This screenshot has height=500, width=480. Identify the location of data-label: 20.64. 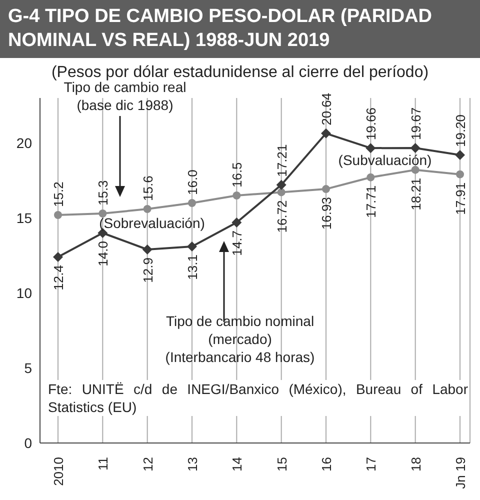
(326, 109).